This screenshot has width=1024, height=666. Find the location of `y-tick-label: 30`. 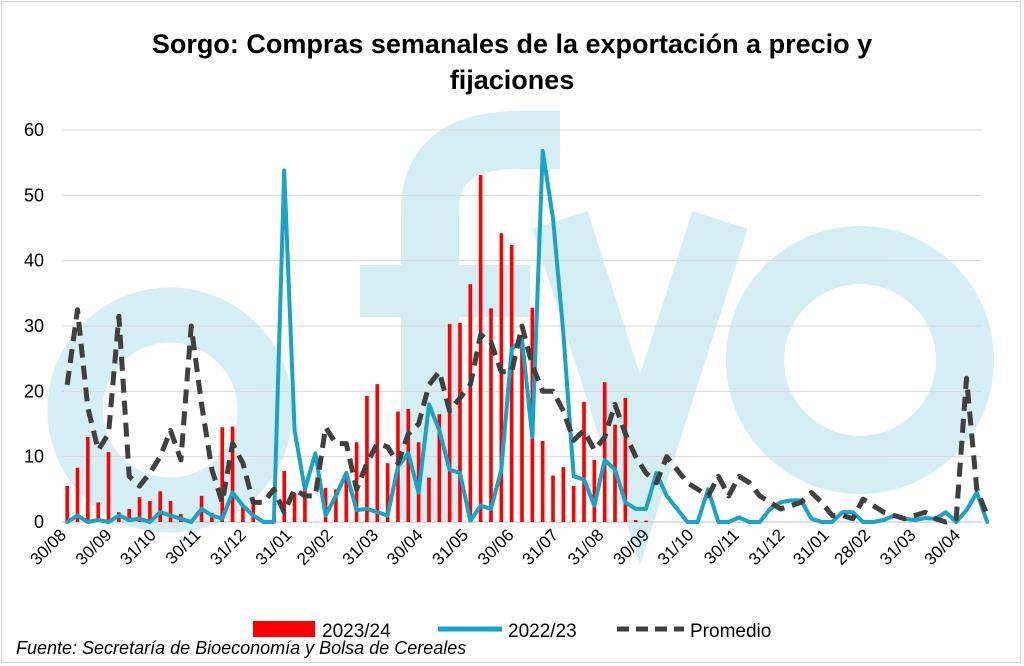

y-tick-label: 30 is located at coordinates (34, 326).